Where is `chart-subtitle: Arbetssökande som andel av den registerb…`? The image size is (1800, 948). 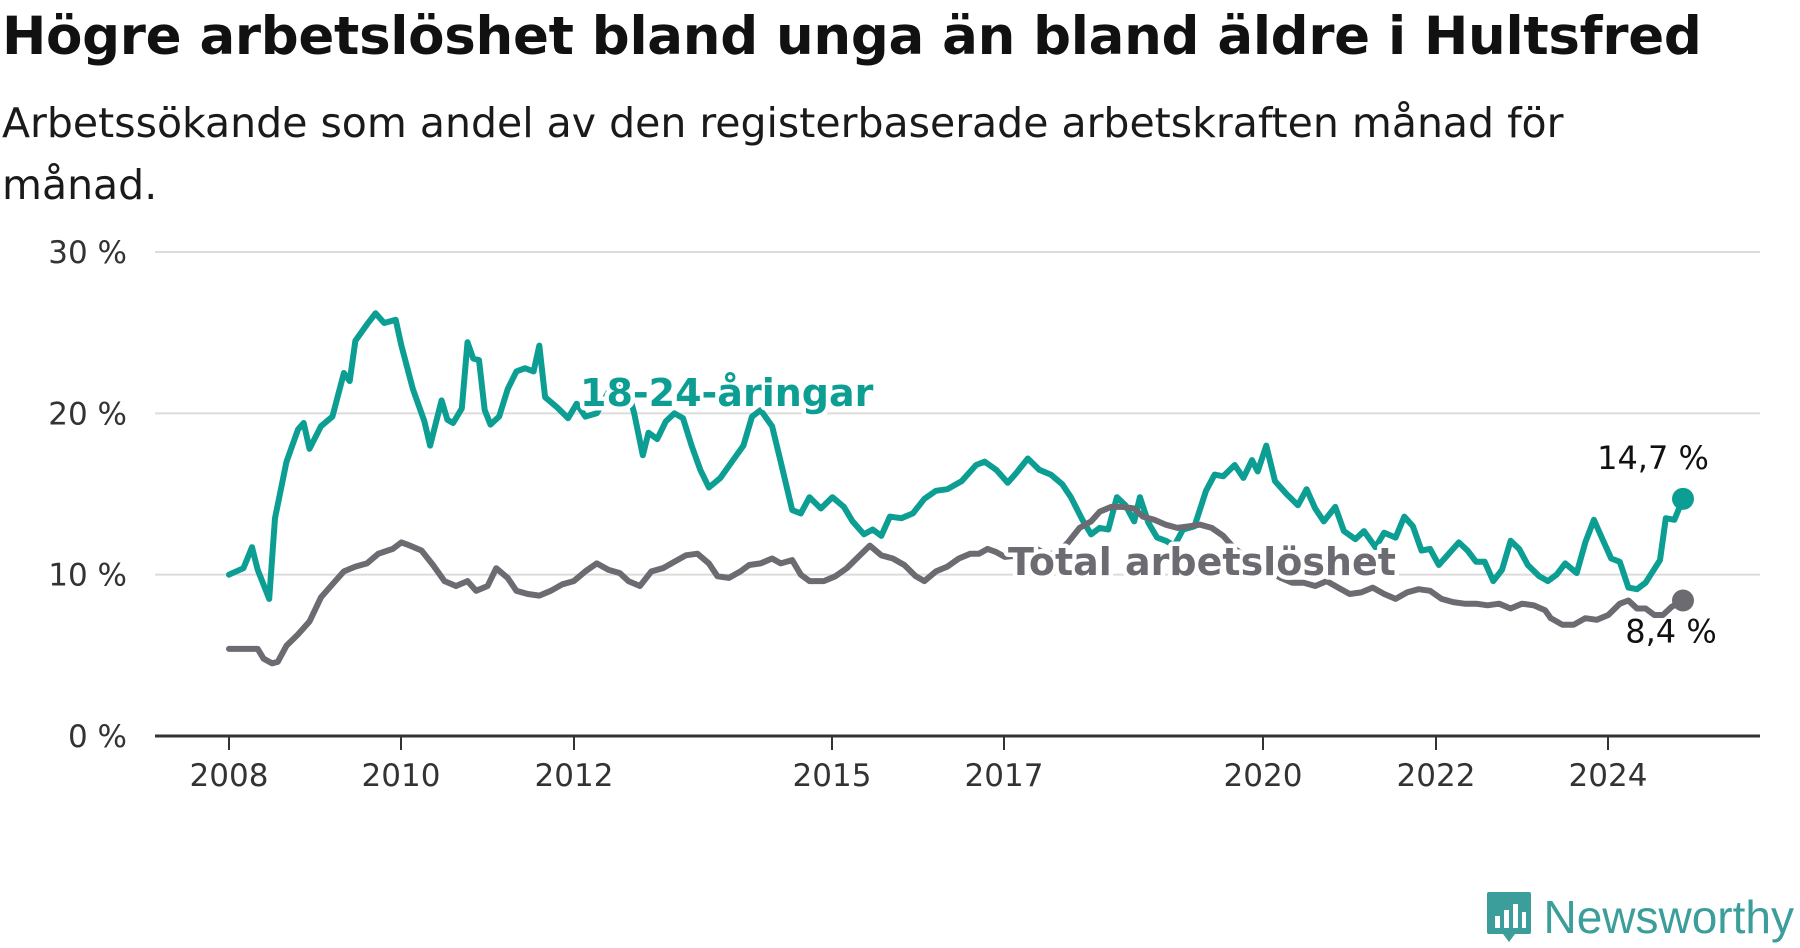 chart-subtitle: Arbetssökande som andel av den registerb… is located at coordinates (783, 154).